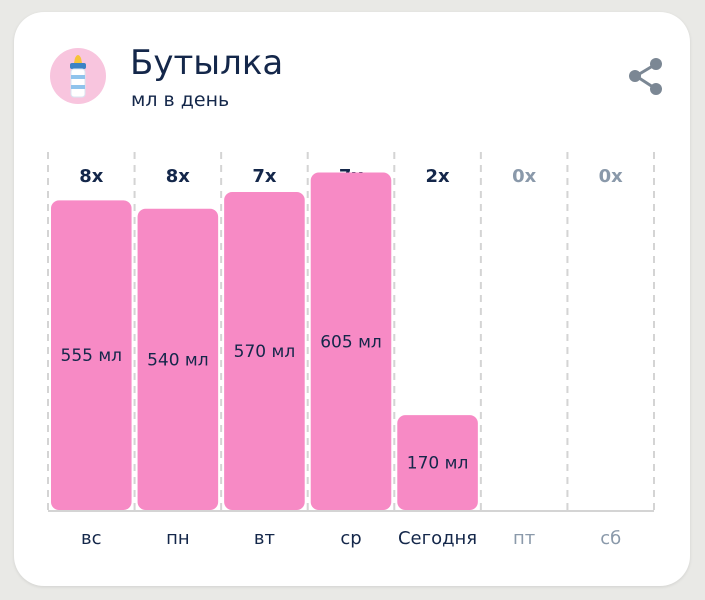 This screenshot has width=705, height=600. I want to click on bar-value-label: 605 мл, so click(351, 342).